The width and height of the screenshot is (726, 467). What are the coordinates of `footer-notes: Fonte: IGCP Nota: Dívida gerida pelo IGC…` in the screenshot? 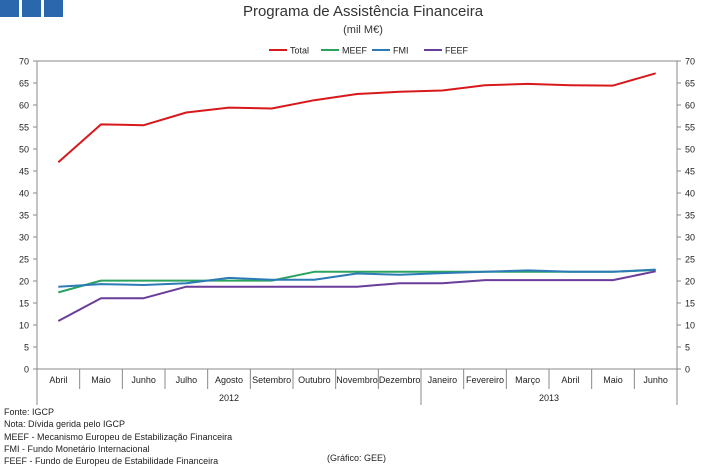 It's located at (118, 436).